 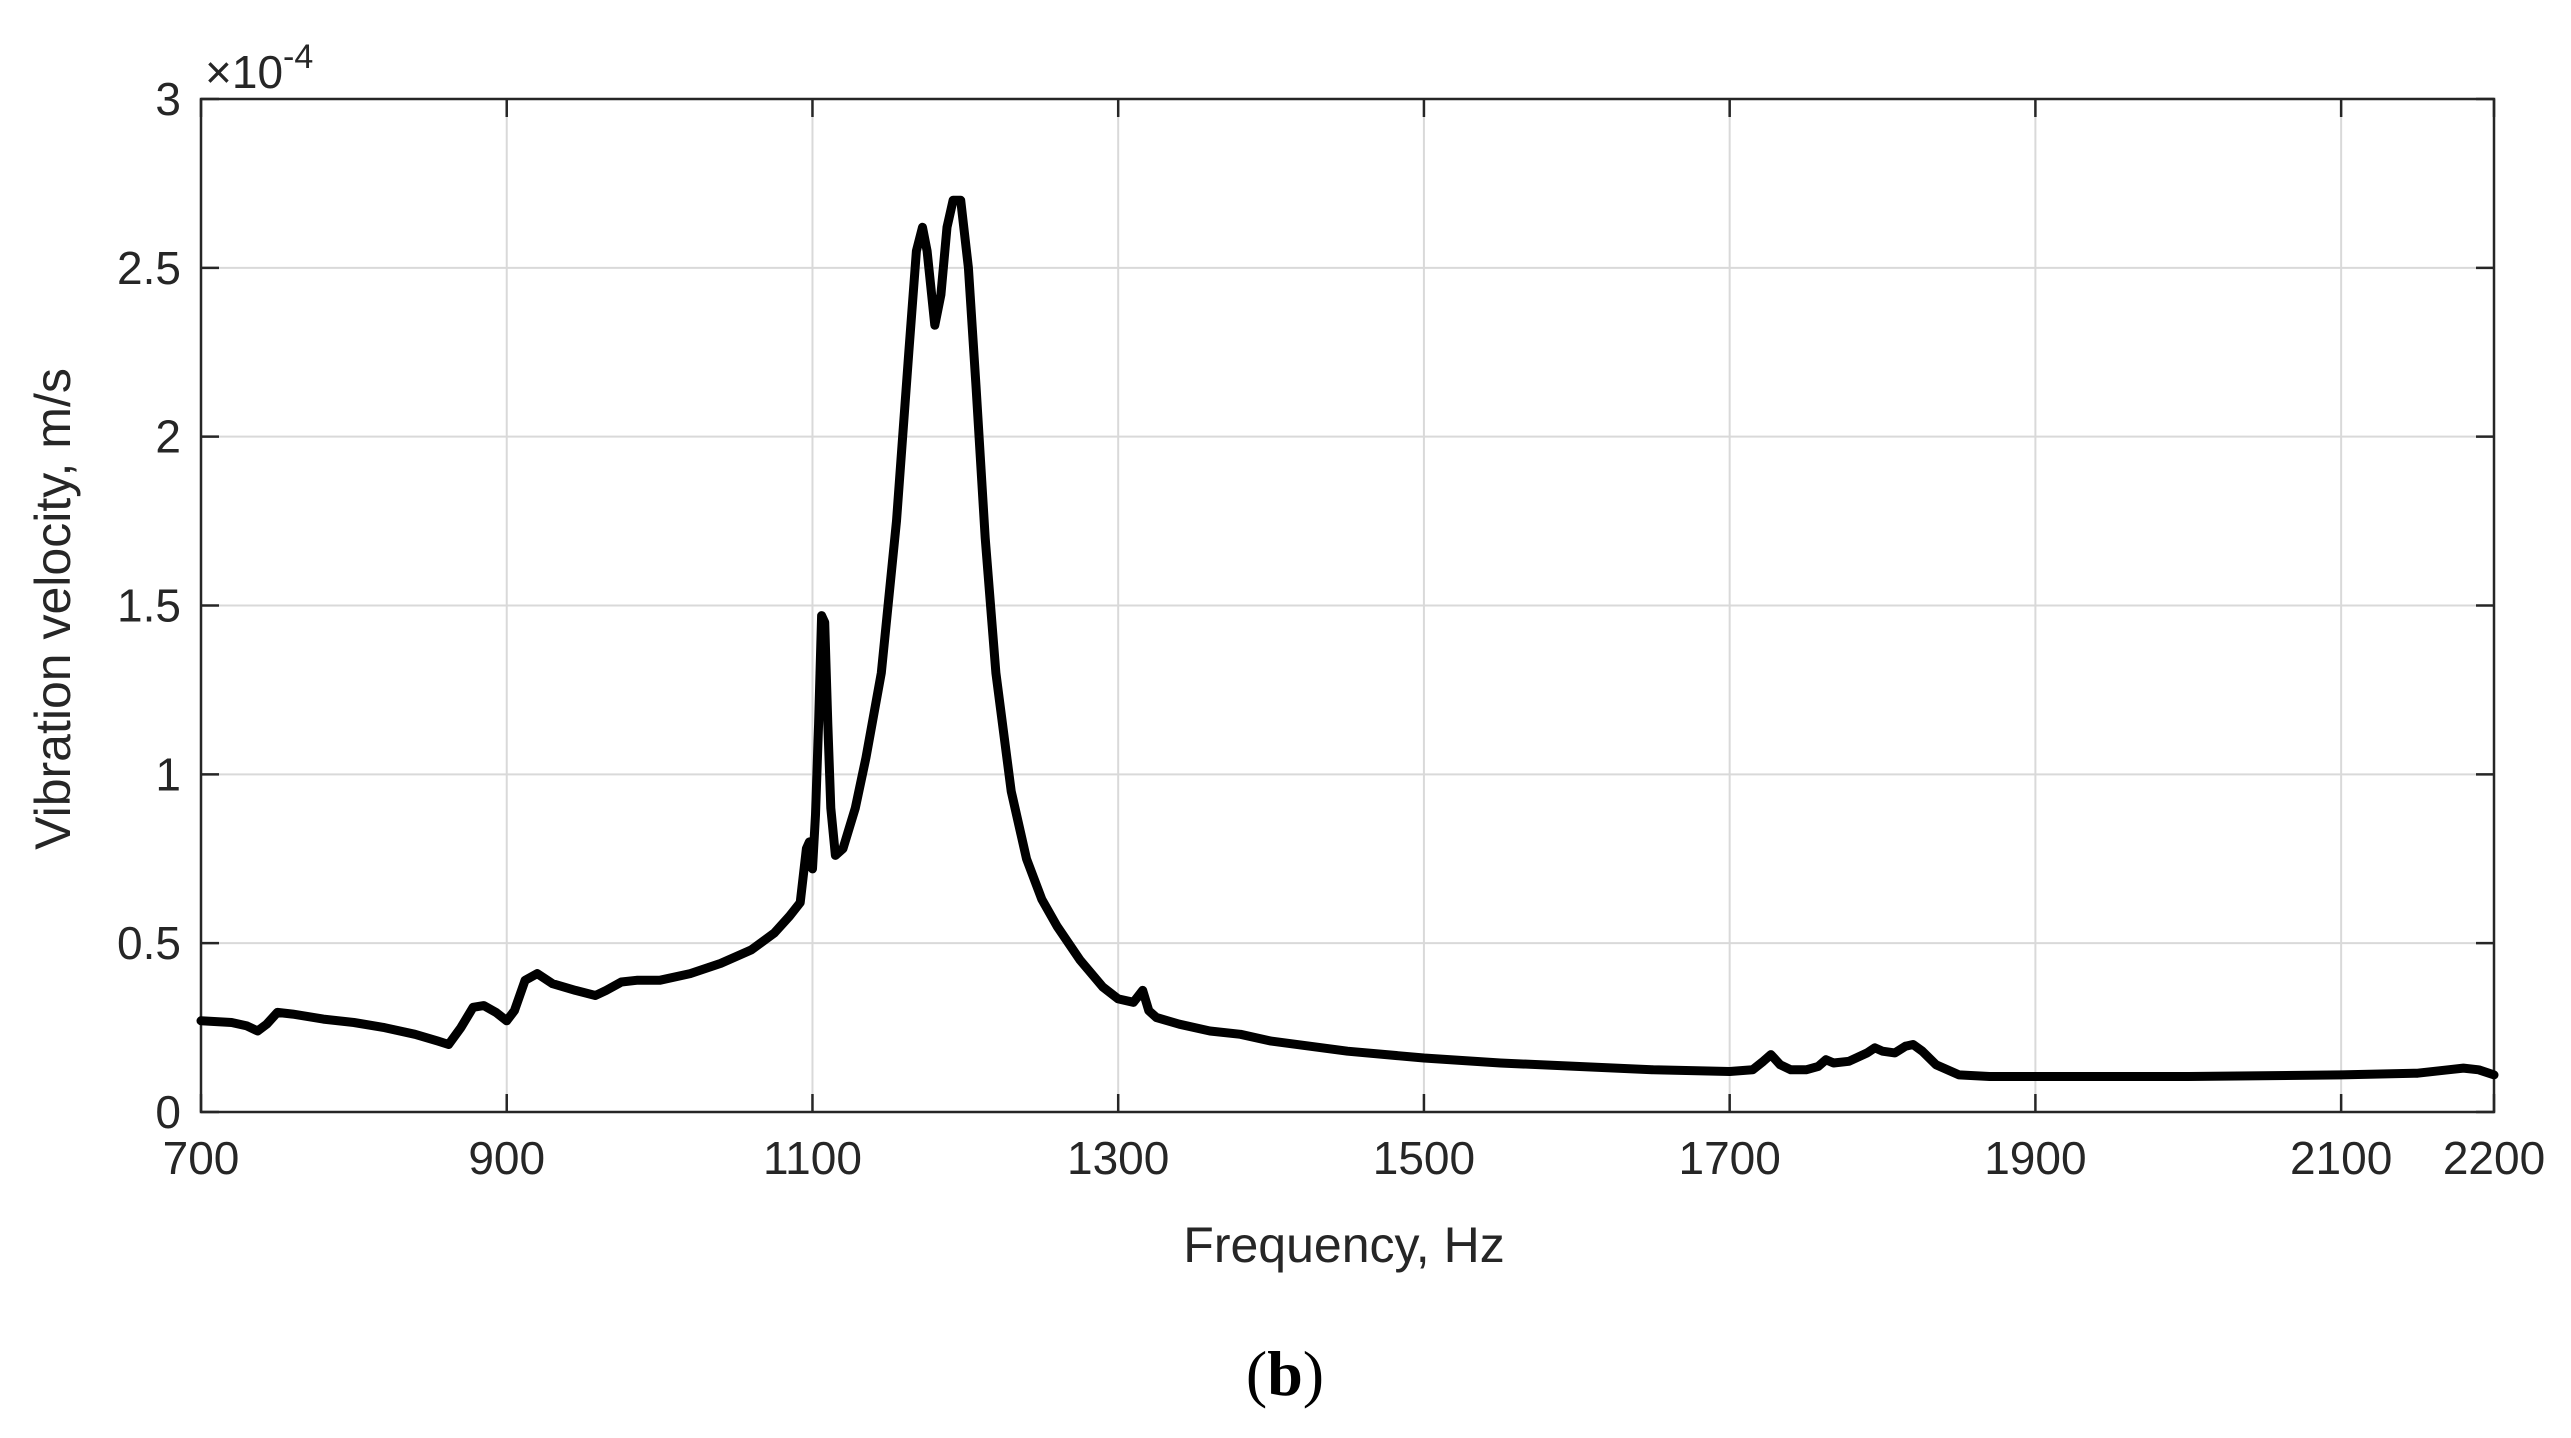 What do you see at coordinates (168, 1112) in the screenshot?
I see `y-tick-label-0: 0` at bounding box center [168, 1112].